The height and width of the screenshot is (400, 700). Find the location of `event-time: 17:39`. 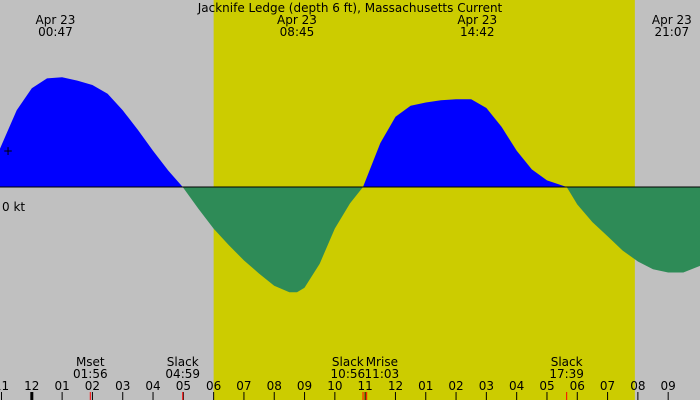

event-time: 17:39 is located at coordinates (566, 374).